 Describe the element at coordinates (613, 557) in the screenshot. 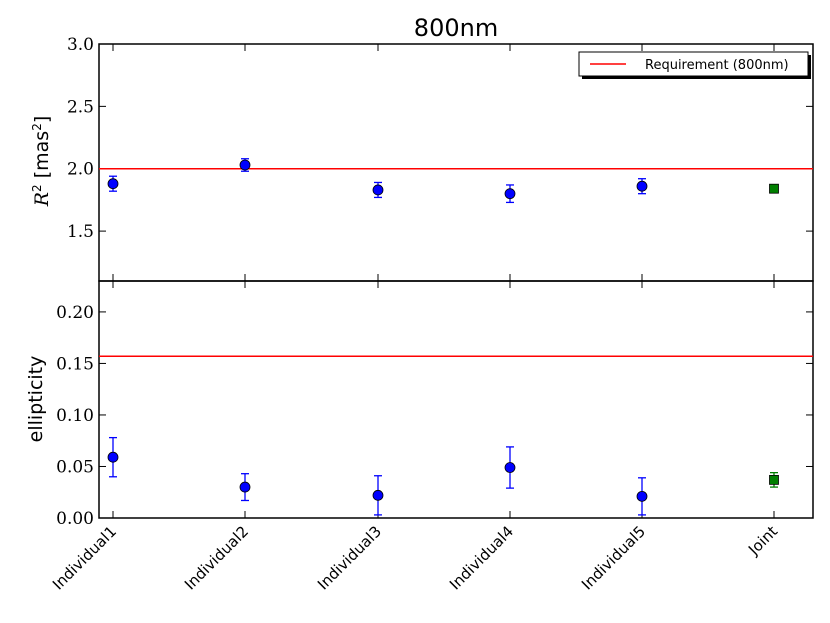

I see `x-category-label: Individual5` at that location.